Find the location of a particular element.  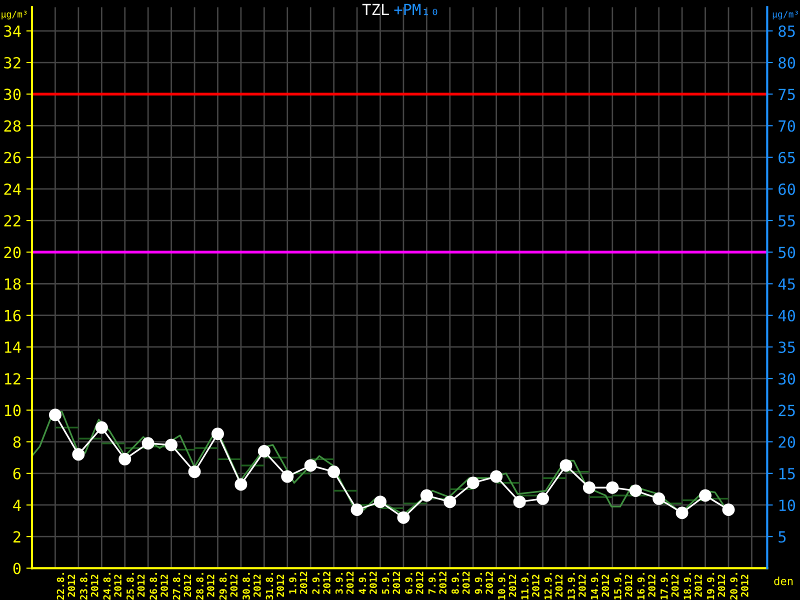

x-tick-label: 22.8. 2012 is located at coordinates (66, 586).